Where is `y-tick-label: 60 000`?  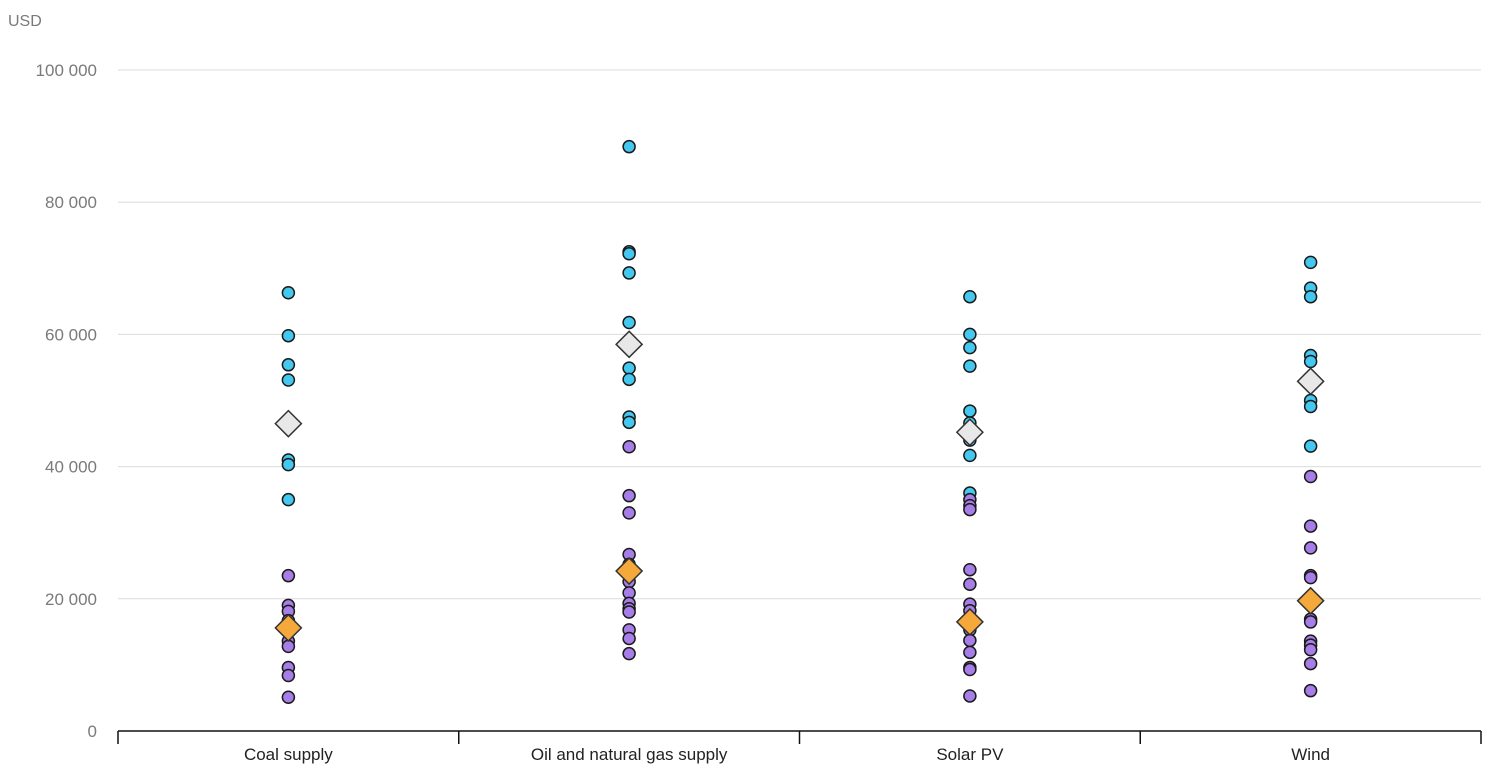 y-tick-label: 60 000 is located at coordinates (71, 334).